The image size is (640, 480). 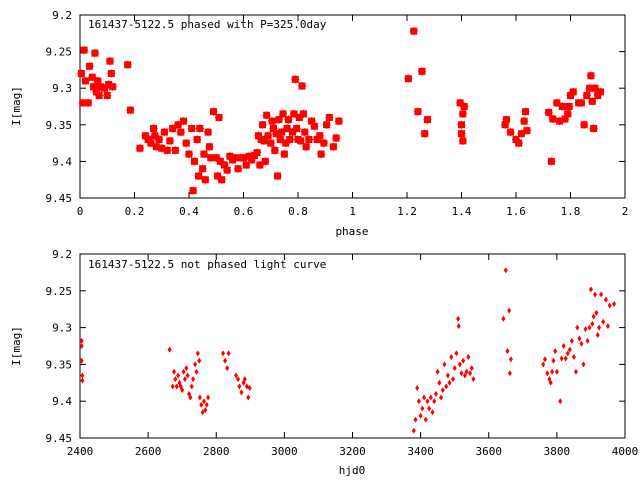 I want to click on phased-x-tick-label: 2, so click(x=625, y=211).